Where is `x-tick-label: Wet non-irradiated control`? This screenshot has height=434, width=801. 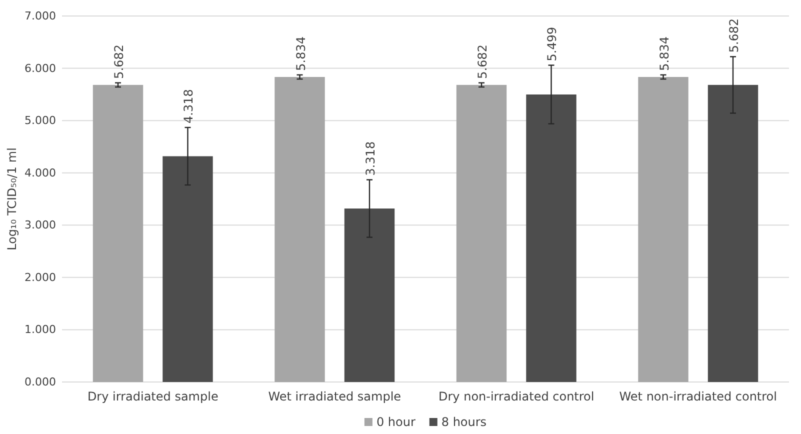
x-tick-label: Wet non-irradiated control is located at coordinates (698, 397).